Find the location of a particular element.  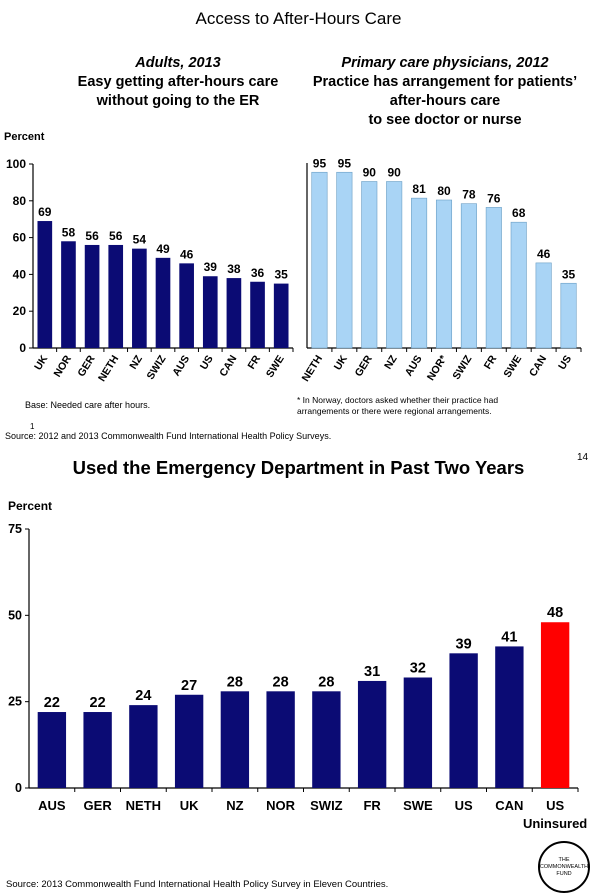

data-label: 69 is located at coordinates (45, 212).